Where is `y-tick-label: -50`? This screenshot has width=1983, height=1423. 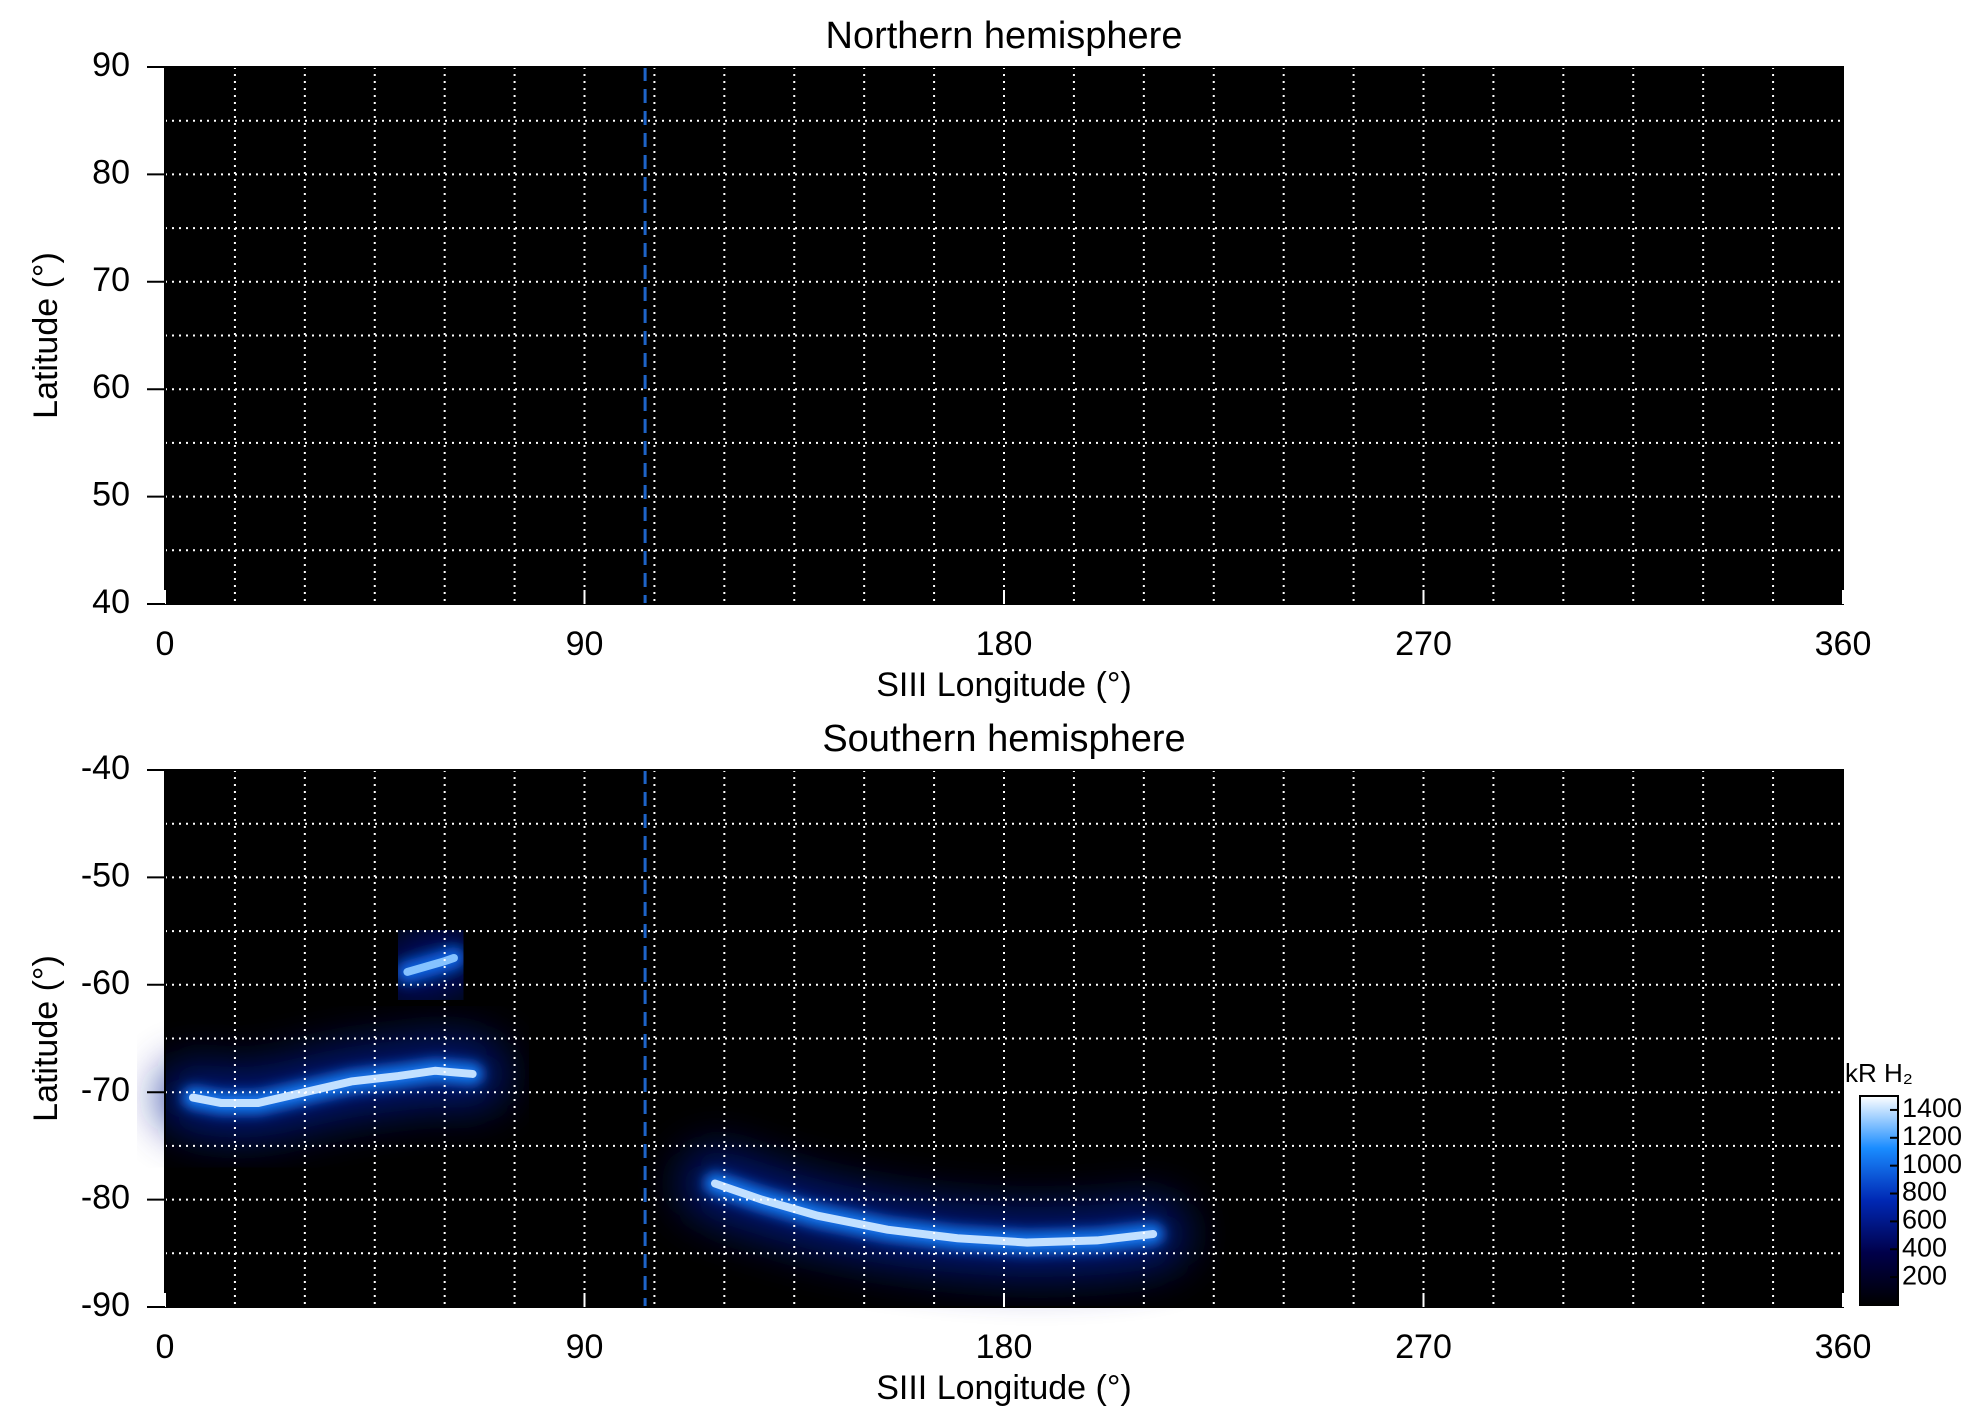 y-tick-label: -50 is located at coordinates (105, 875).